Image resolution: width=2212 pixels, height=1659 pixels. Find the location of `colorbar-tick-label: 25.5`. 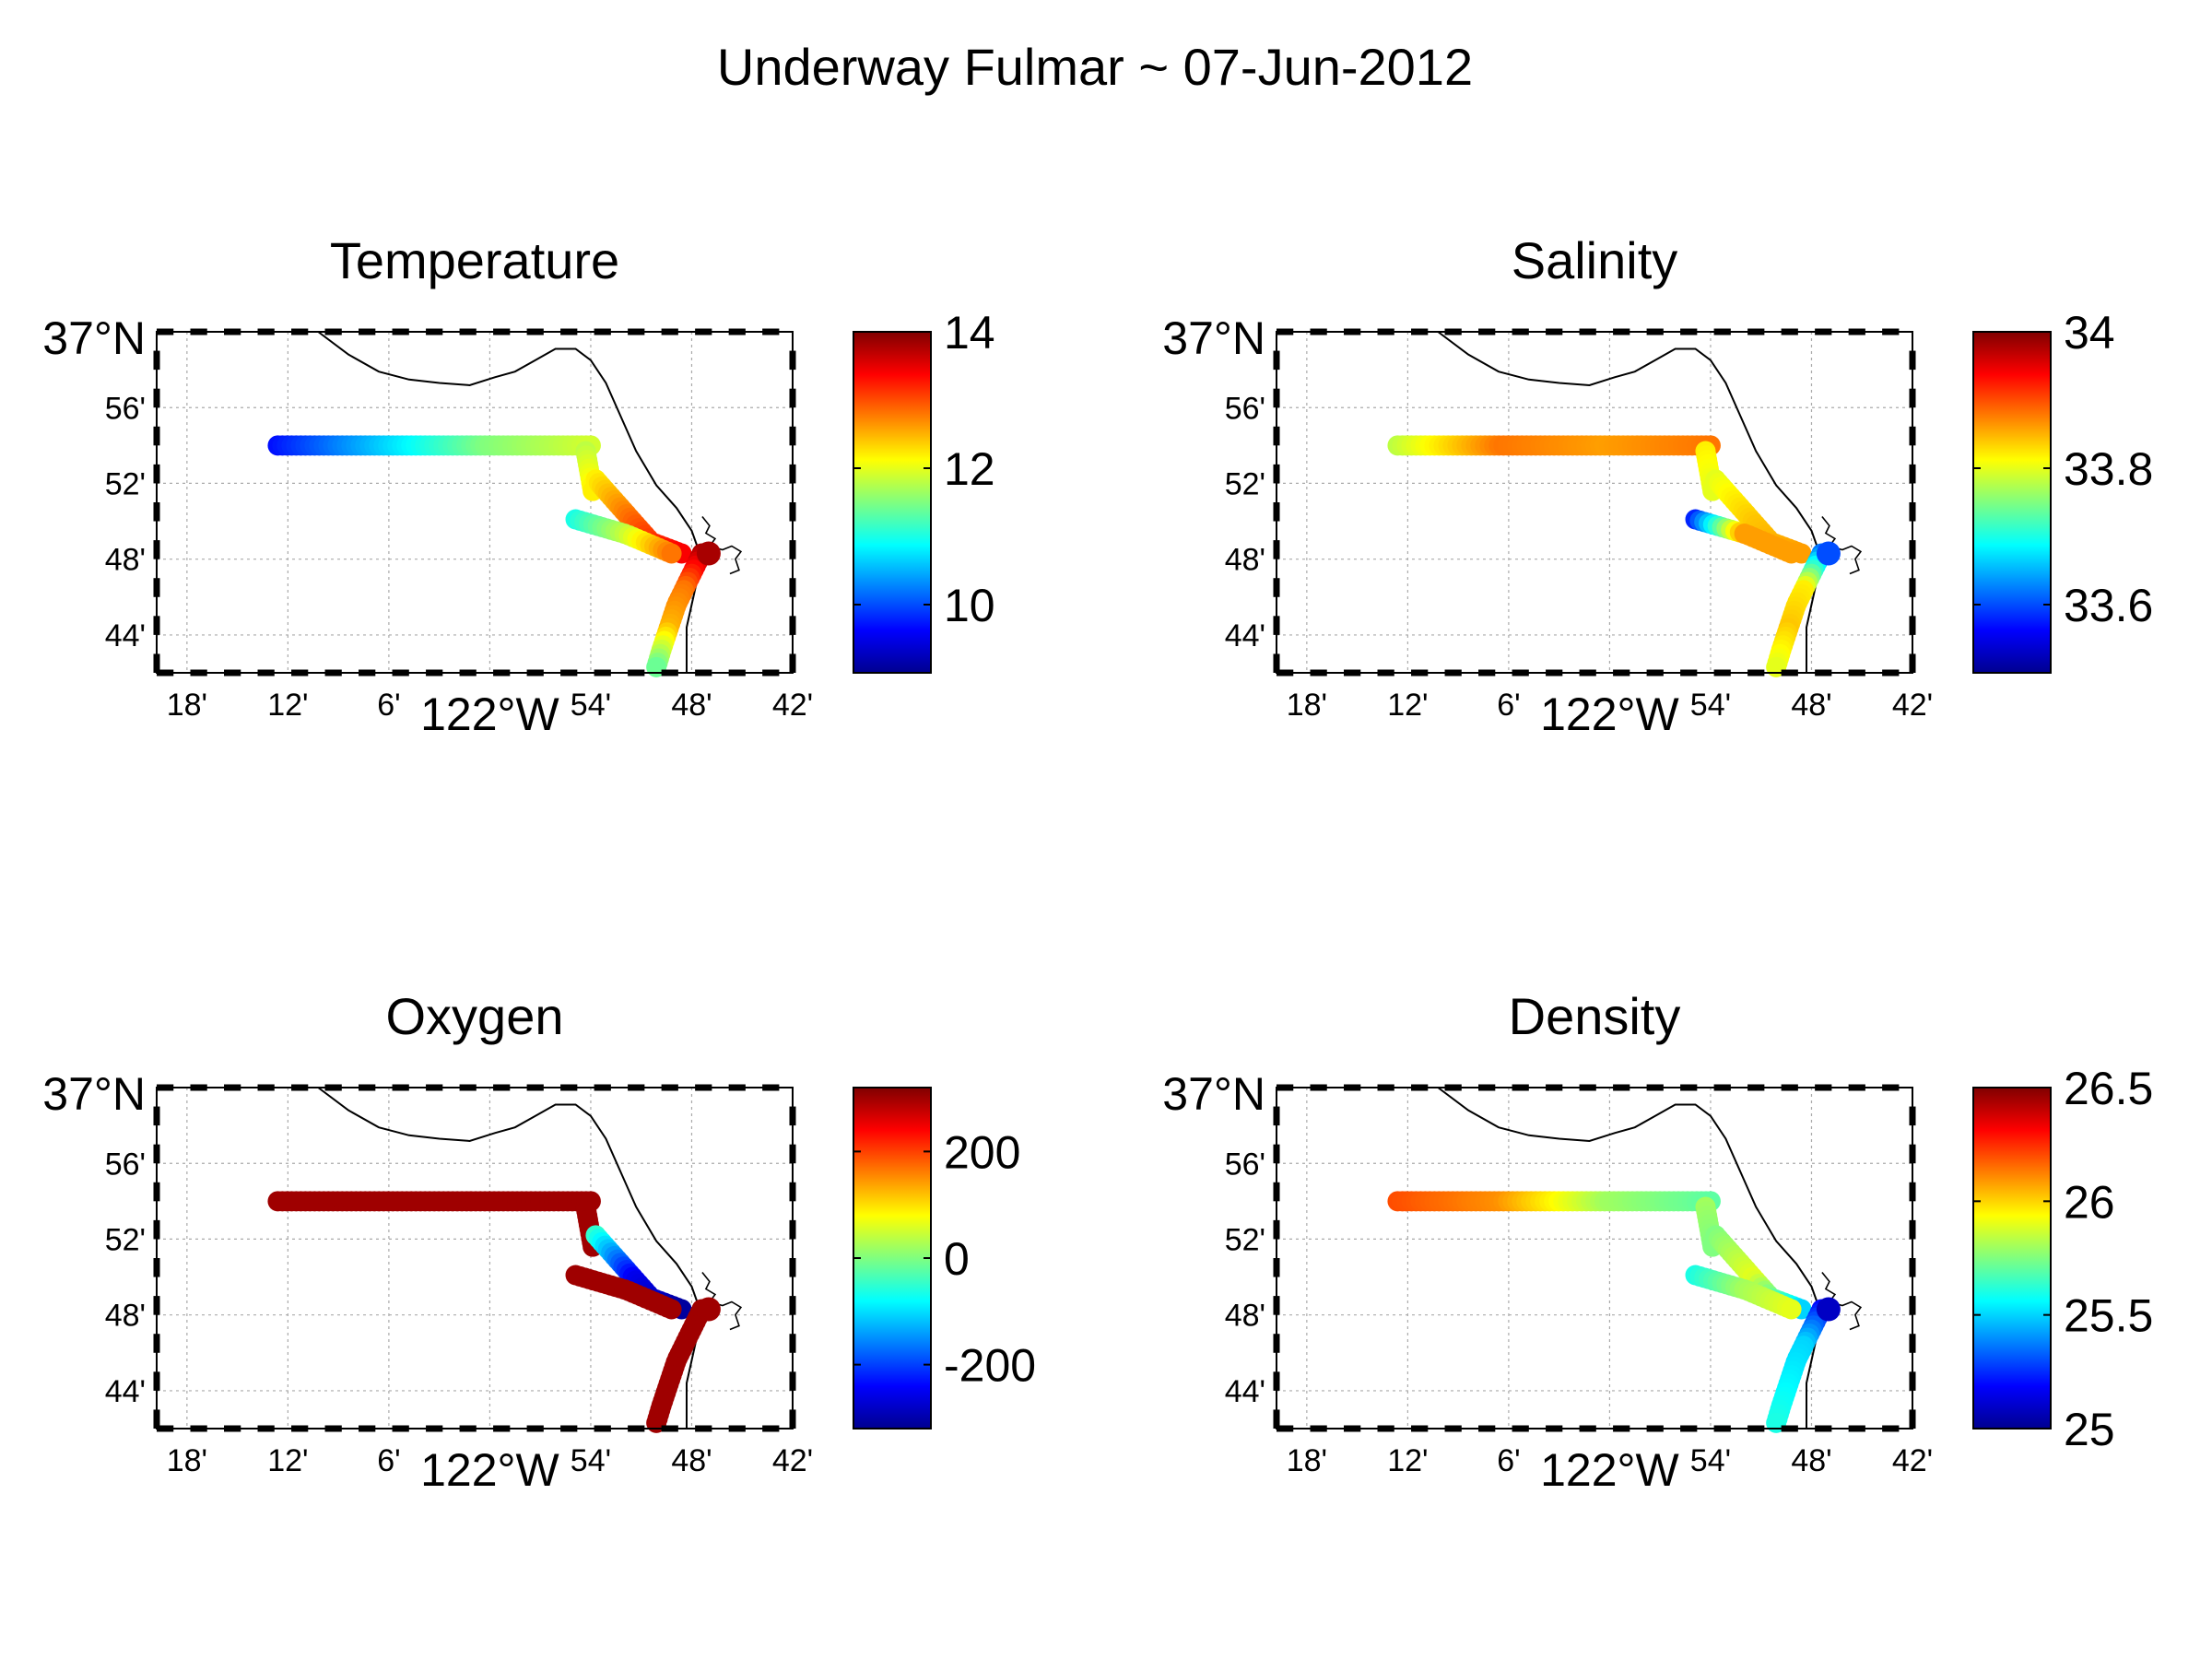

colorbar-tick-label: 25.5 is located at coordinates (2108, 1316).